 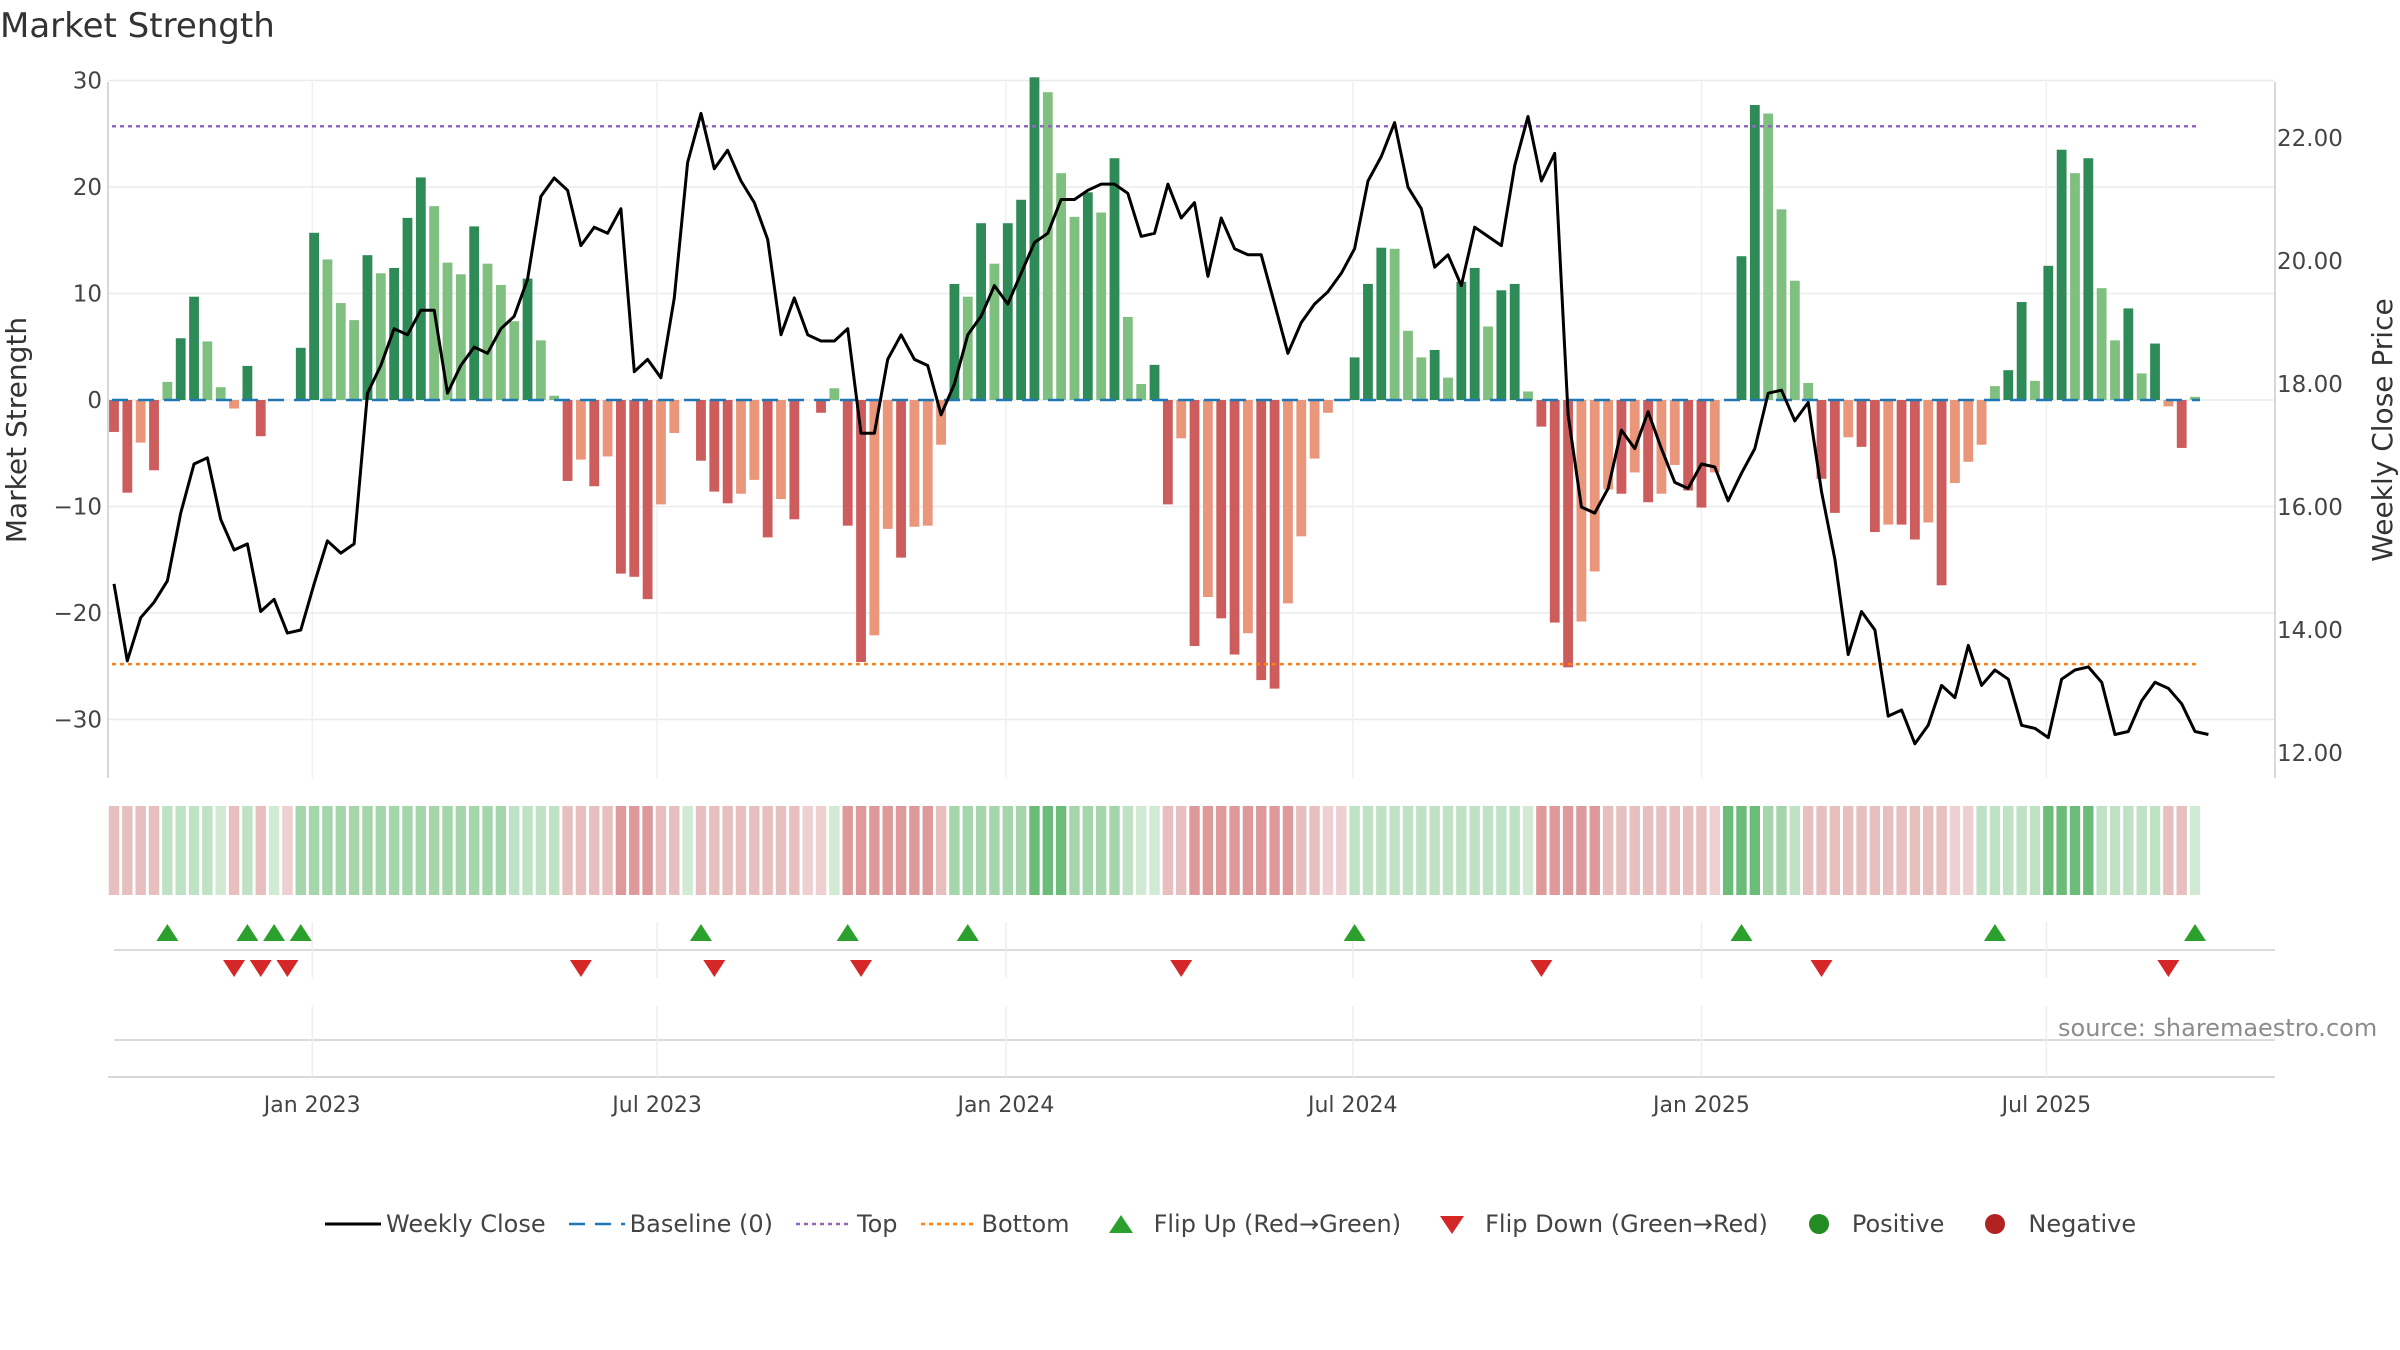 I want to click on flip-markers, so click(x=1194, y=950).